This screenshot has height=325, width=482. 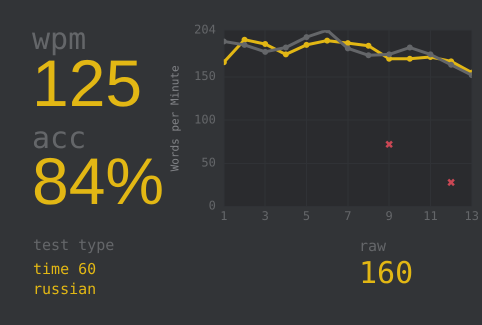 What do you see at coordinates (175, 118) in the screenshot?
I see `y-axis-title: Words per Minute` at bounding box center [175, 118].